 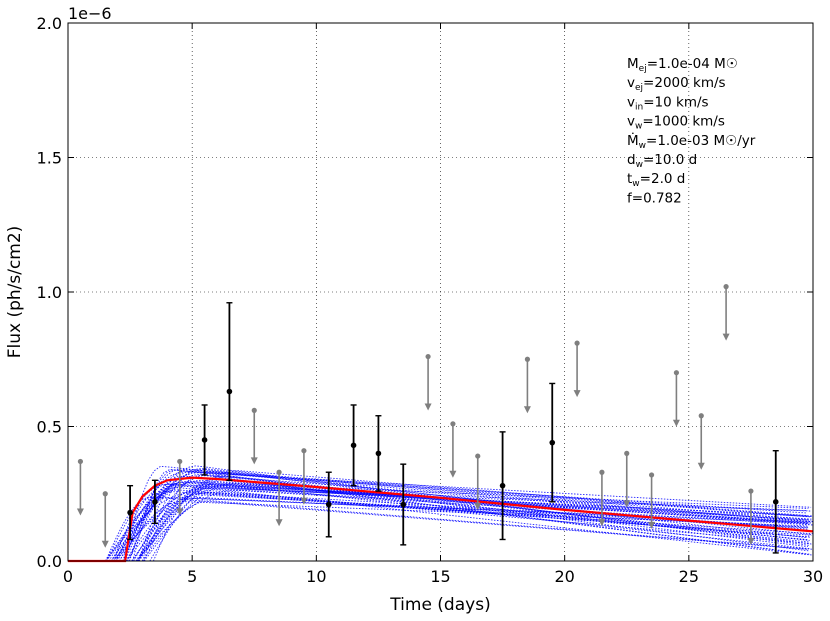 What do you see at coordinates (564, 576) in the screenshot?
I see `x-tick-label: 20` at bounding box center [564, 576].